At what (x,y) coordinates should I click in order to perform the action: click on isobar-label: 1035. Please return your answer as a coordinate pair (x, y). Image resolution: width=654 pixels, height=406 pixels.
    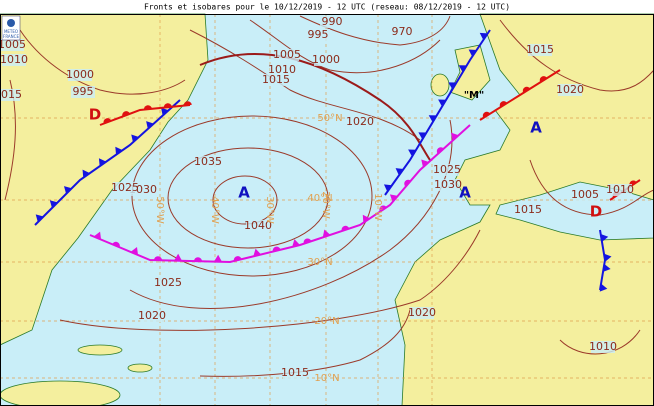
    Looking at the image, I should click on (208, 161).